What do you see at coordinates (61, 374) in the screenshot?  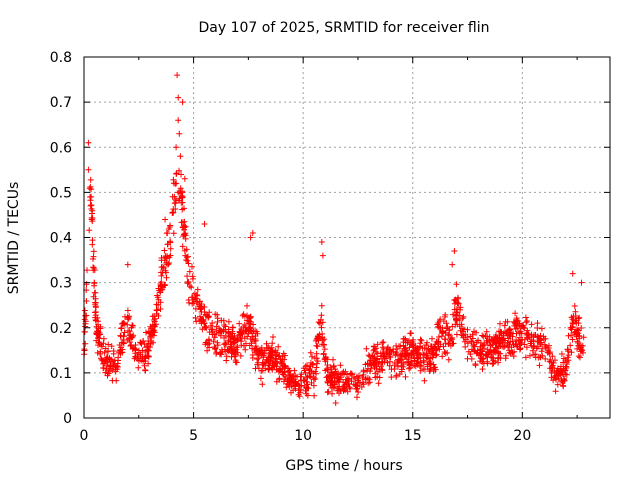 I see `y-tick-label: 0.1` at bounding box center [61, 374].